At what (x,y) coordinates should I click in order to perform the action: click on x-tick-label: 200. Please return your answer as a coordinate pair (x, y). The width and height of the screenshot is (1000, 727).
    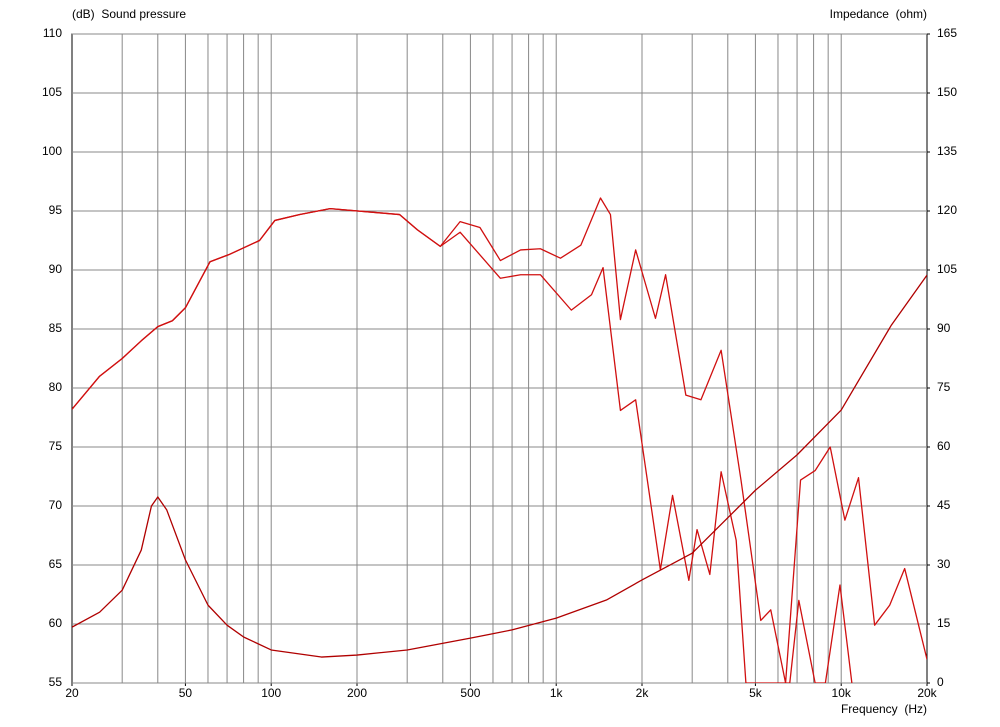
    Looking at the image, I should click on (357, 693).